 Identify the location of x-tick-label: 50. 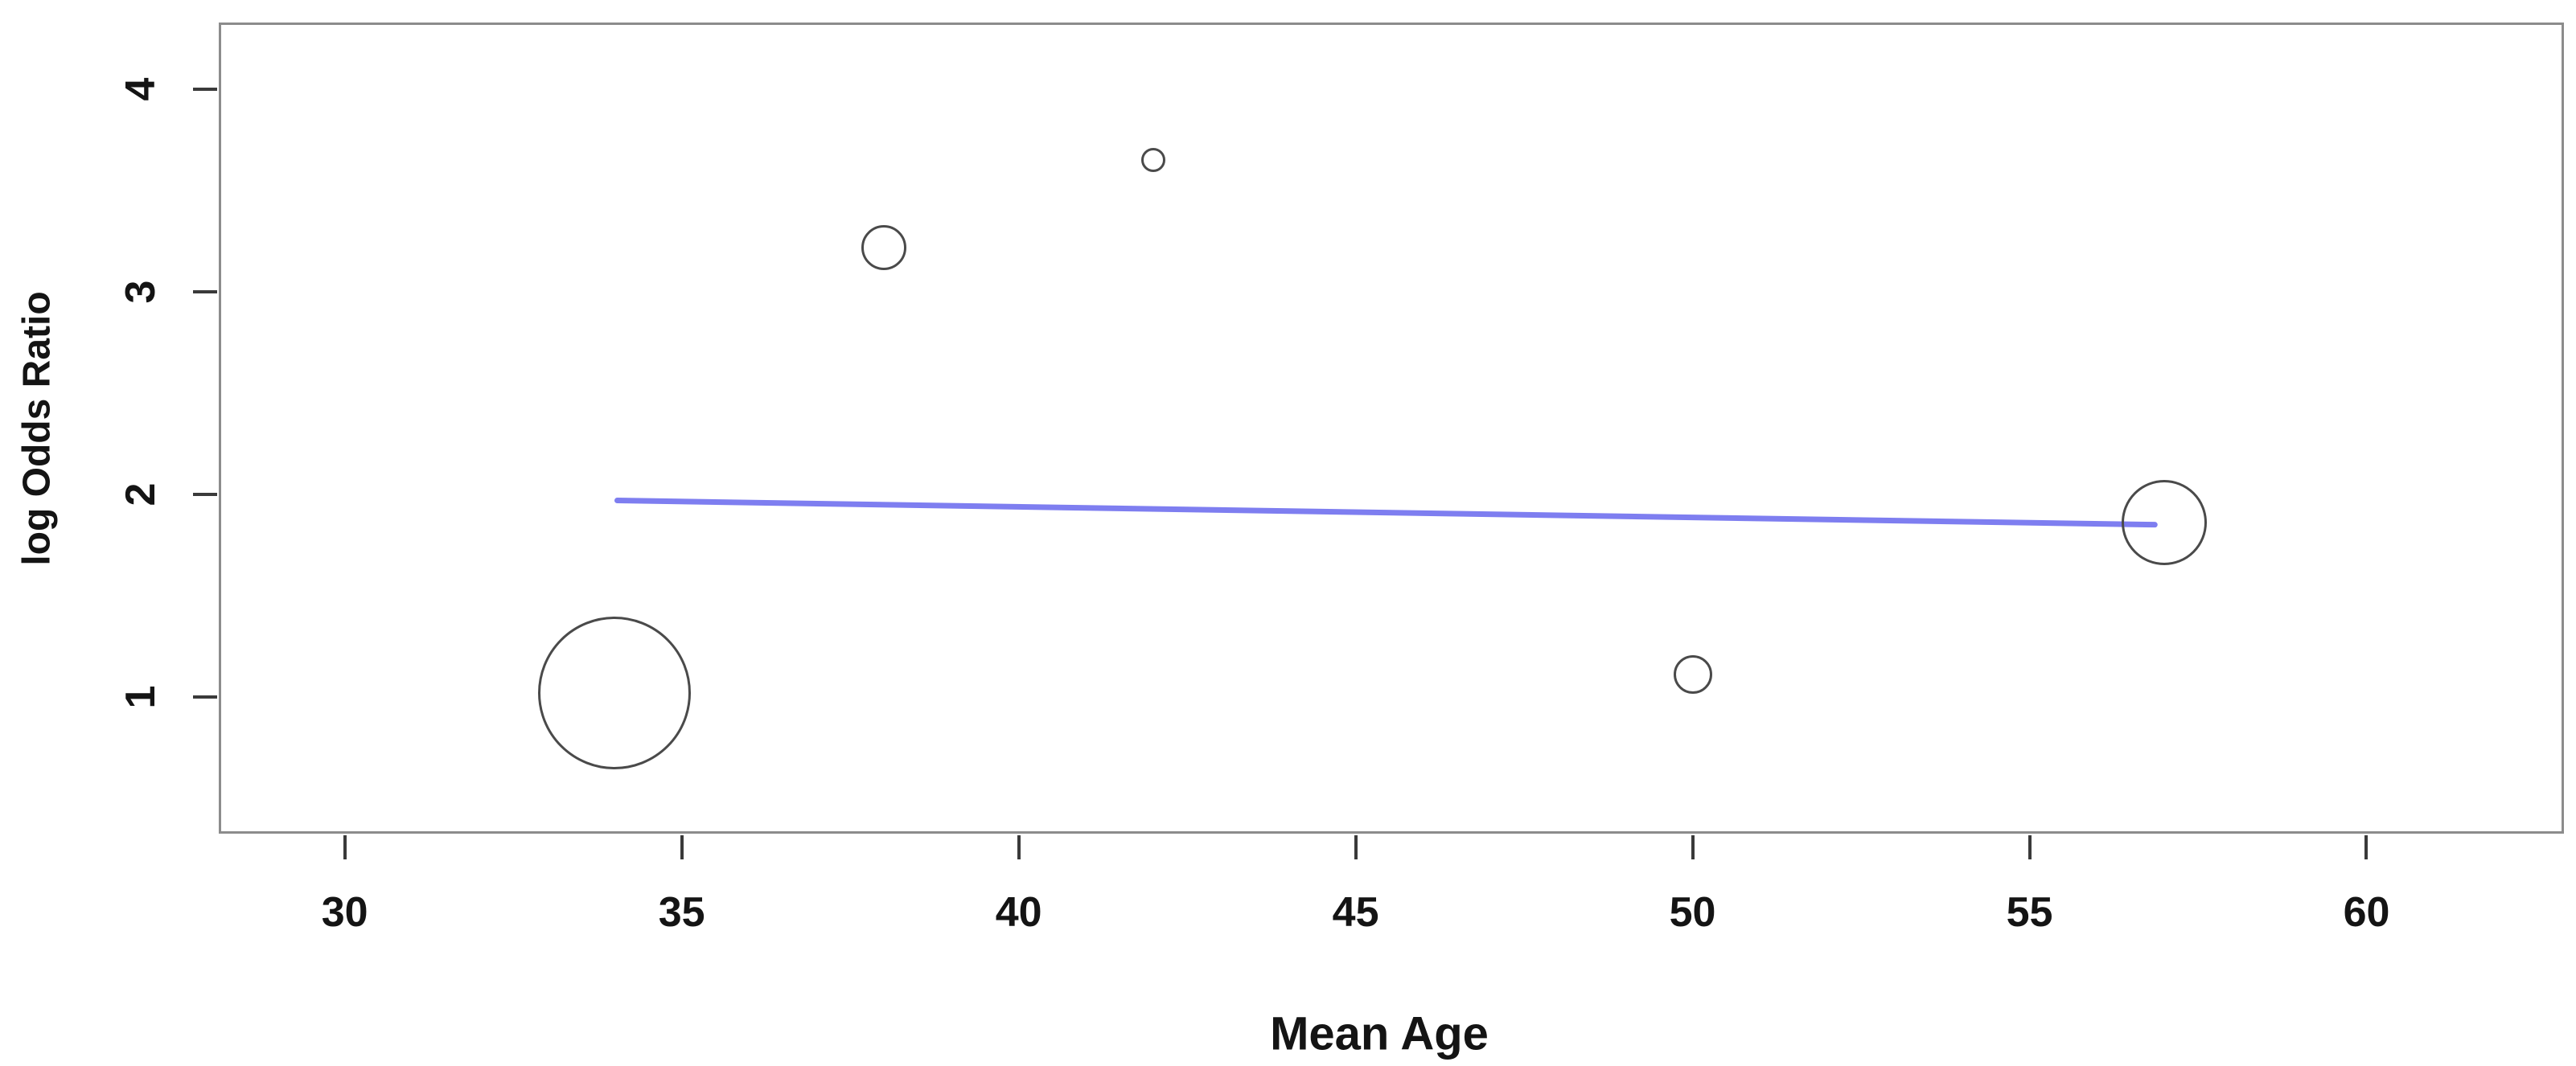
(1692, 912).